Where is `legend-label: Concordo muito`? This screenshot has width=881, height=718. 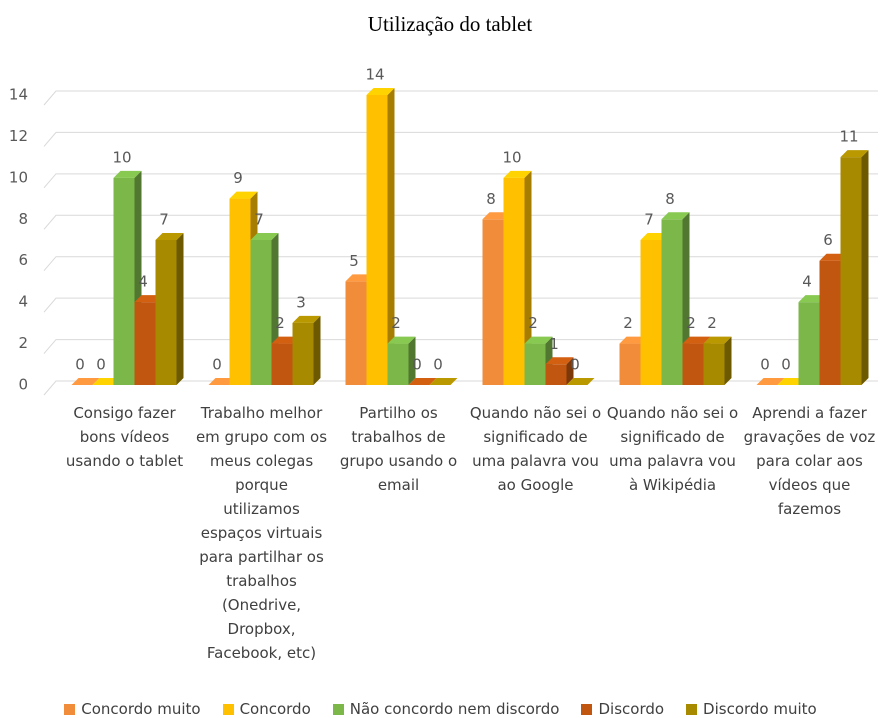 legend-label: Concordo muito is located at coordinates (141, 709).